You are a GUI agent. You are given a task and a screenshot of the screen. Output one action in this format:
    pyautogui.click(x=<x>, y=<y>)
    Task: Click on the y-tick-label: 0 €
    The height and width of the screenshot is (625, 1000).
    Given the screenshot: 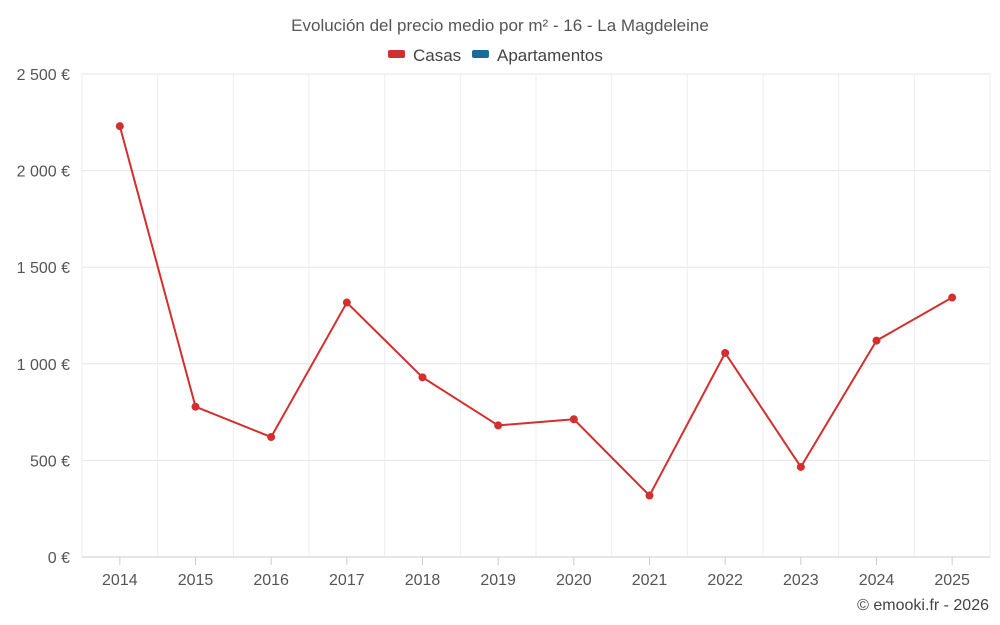 What is the action you would take?
    pyautogui.click(x=59, y=558)
    